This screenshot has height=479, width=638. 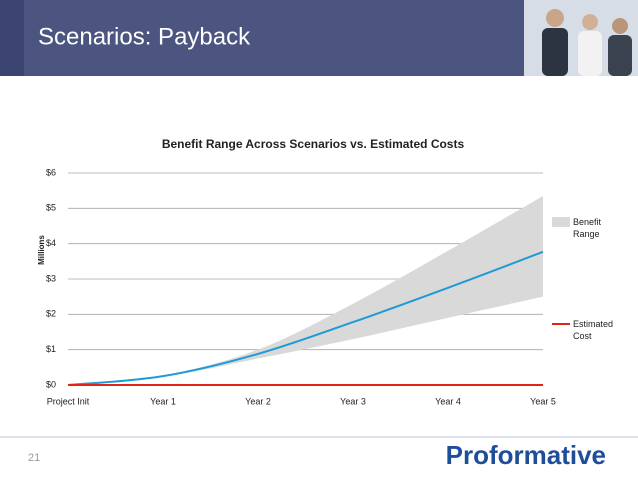 I want to click on y-tick-label: $2, so click(x=51, y=314).